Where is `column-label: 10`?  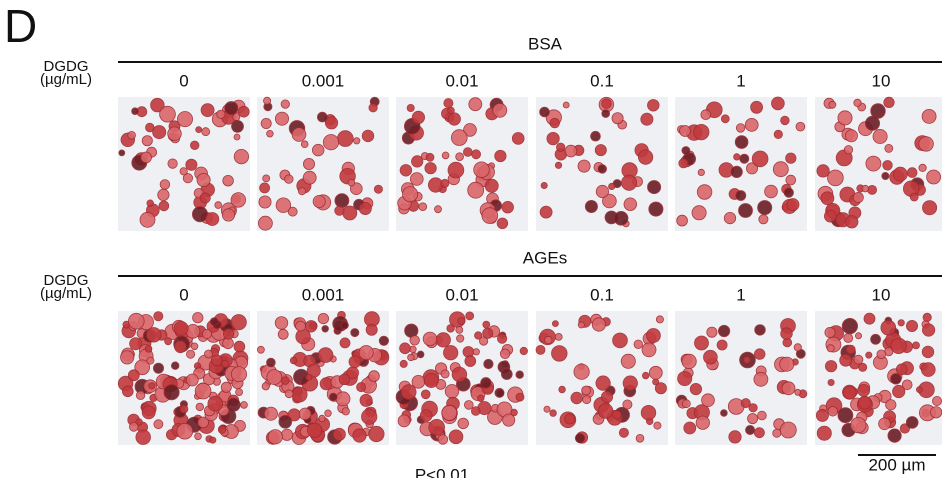 column-label: 10 is located at coordinates (881, 80).